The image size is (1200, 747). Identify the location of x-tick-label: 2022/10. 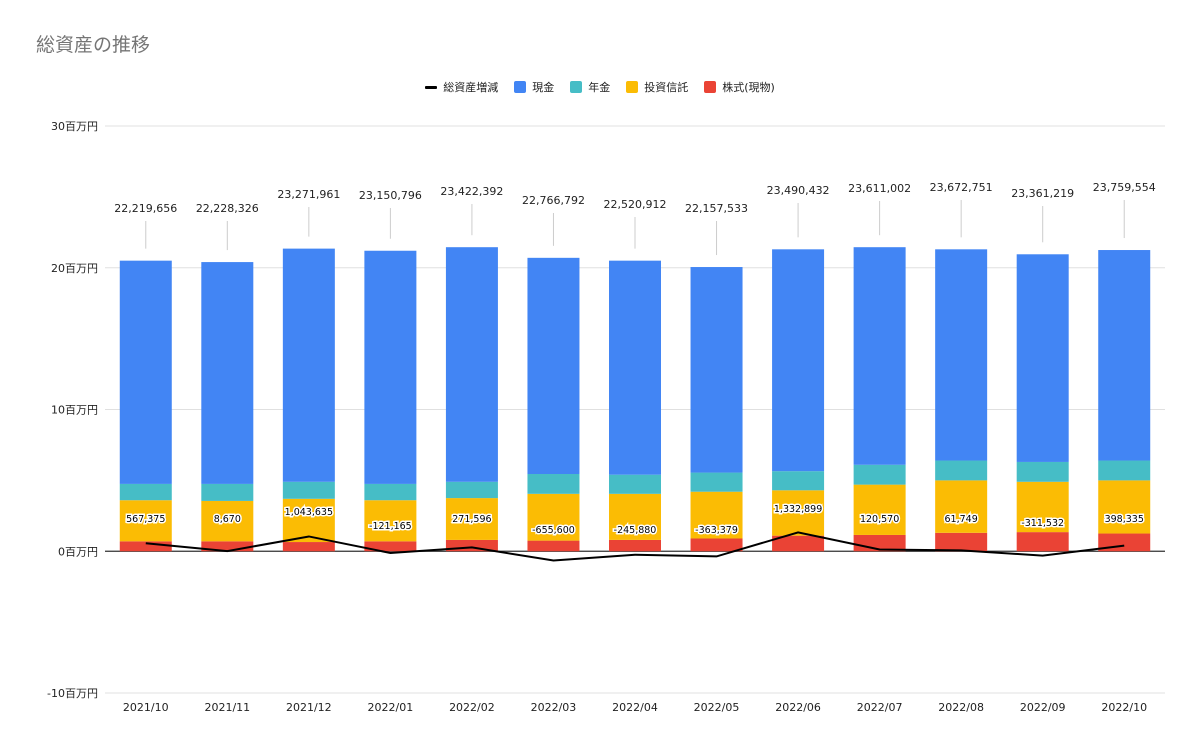
(1124, 707).